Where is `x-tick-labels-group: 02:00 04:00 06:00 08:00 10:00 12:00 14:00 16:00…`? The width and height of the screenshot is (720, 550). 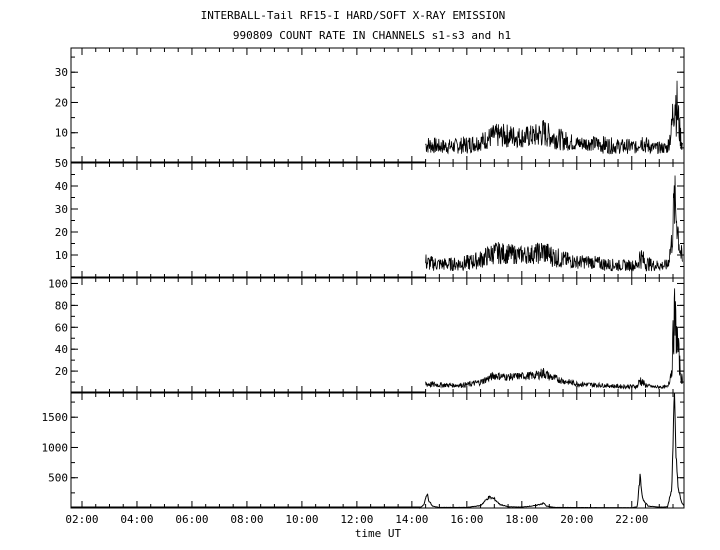
x-tick-labels-group: 02:00 04:00 06:00 08:00 10:00 12:00 14:00 16:00… is located at coordinates (356, 519).